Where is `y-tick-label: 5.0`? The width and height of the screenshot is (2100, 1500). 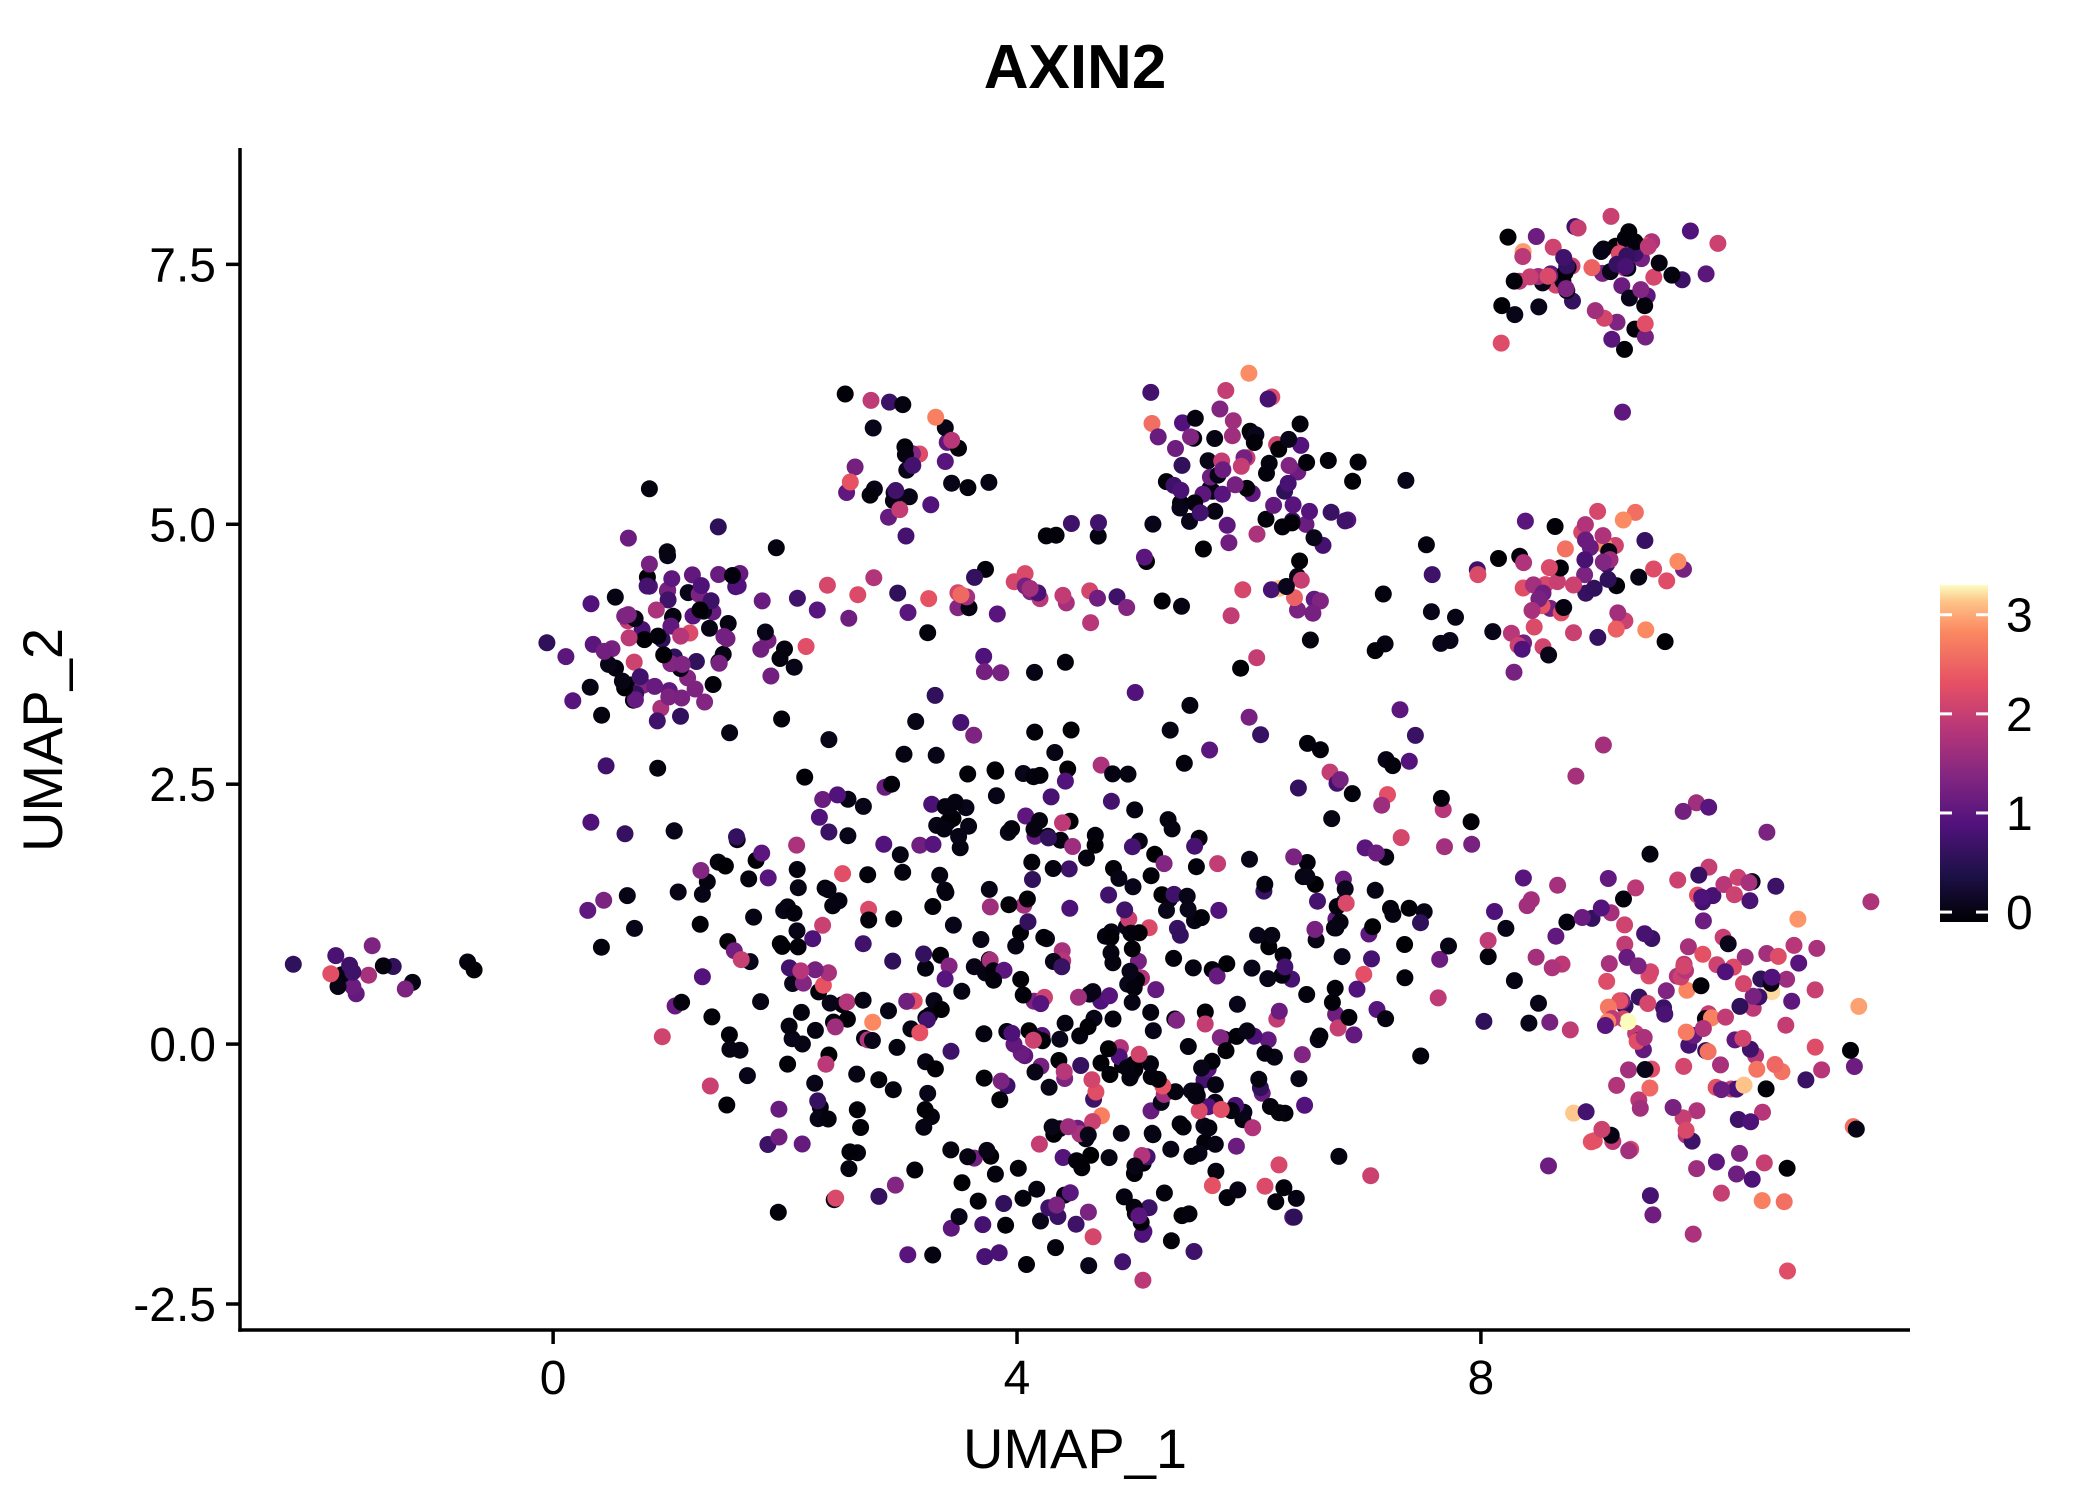 y-tick-label: 5.0 is located at coordinates (182, 525).